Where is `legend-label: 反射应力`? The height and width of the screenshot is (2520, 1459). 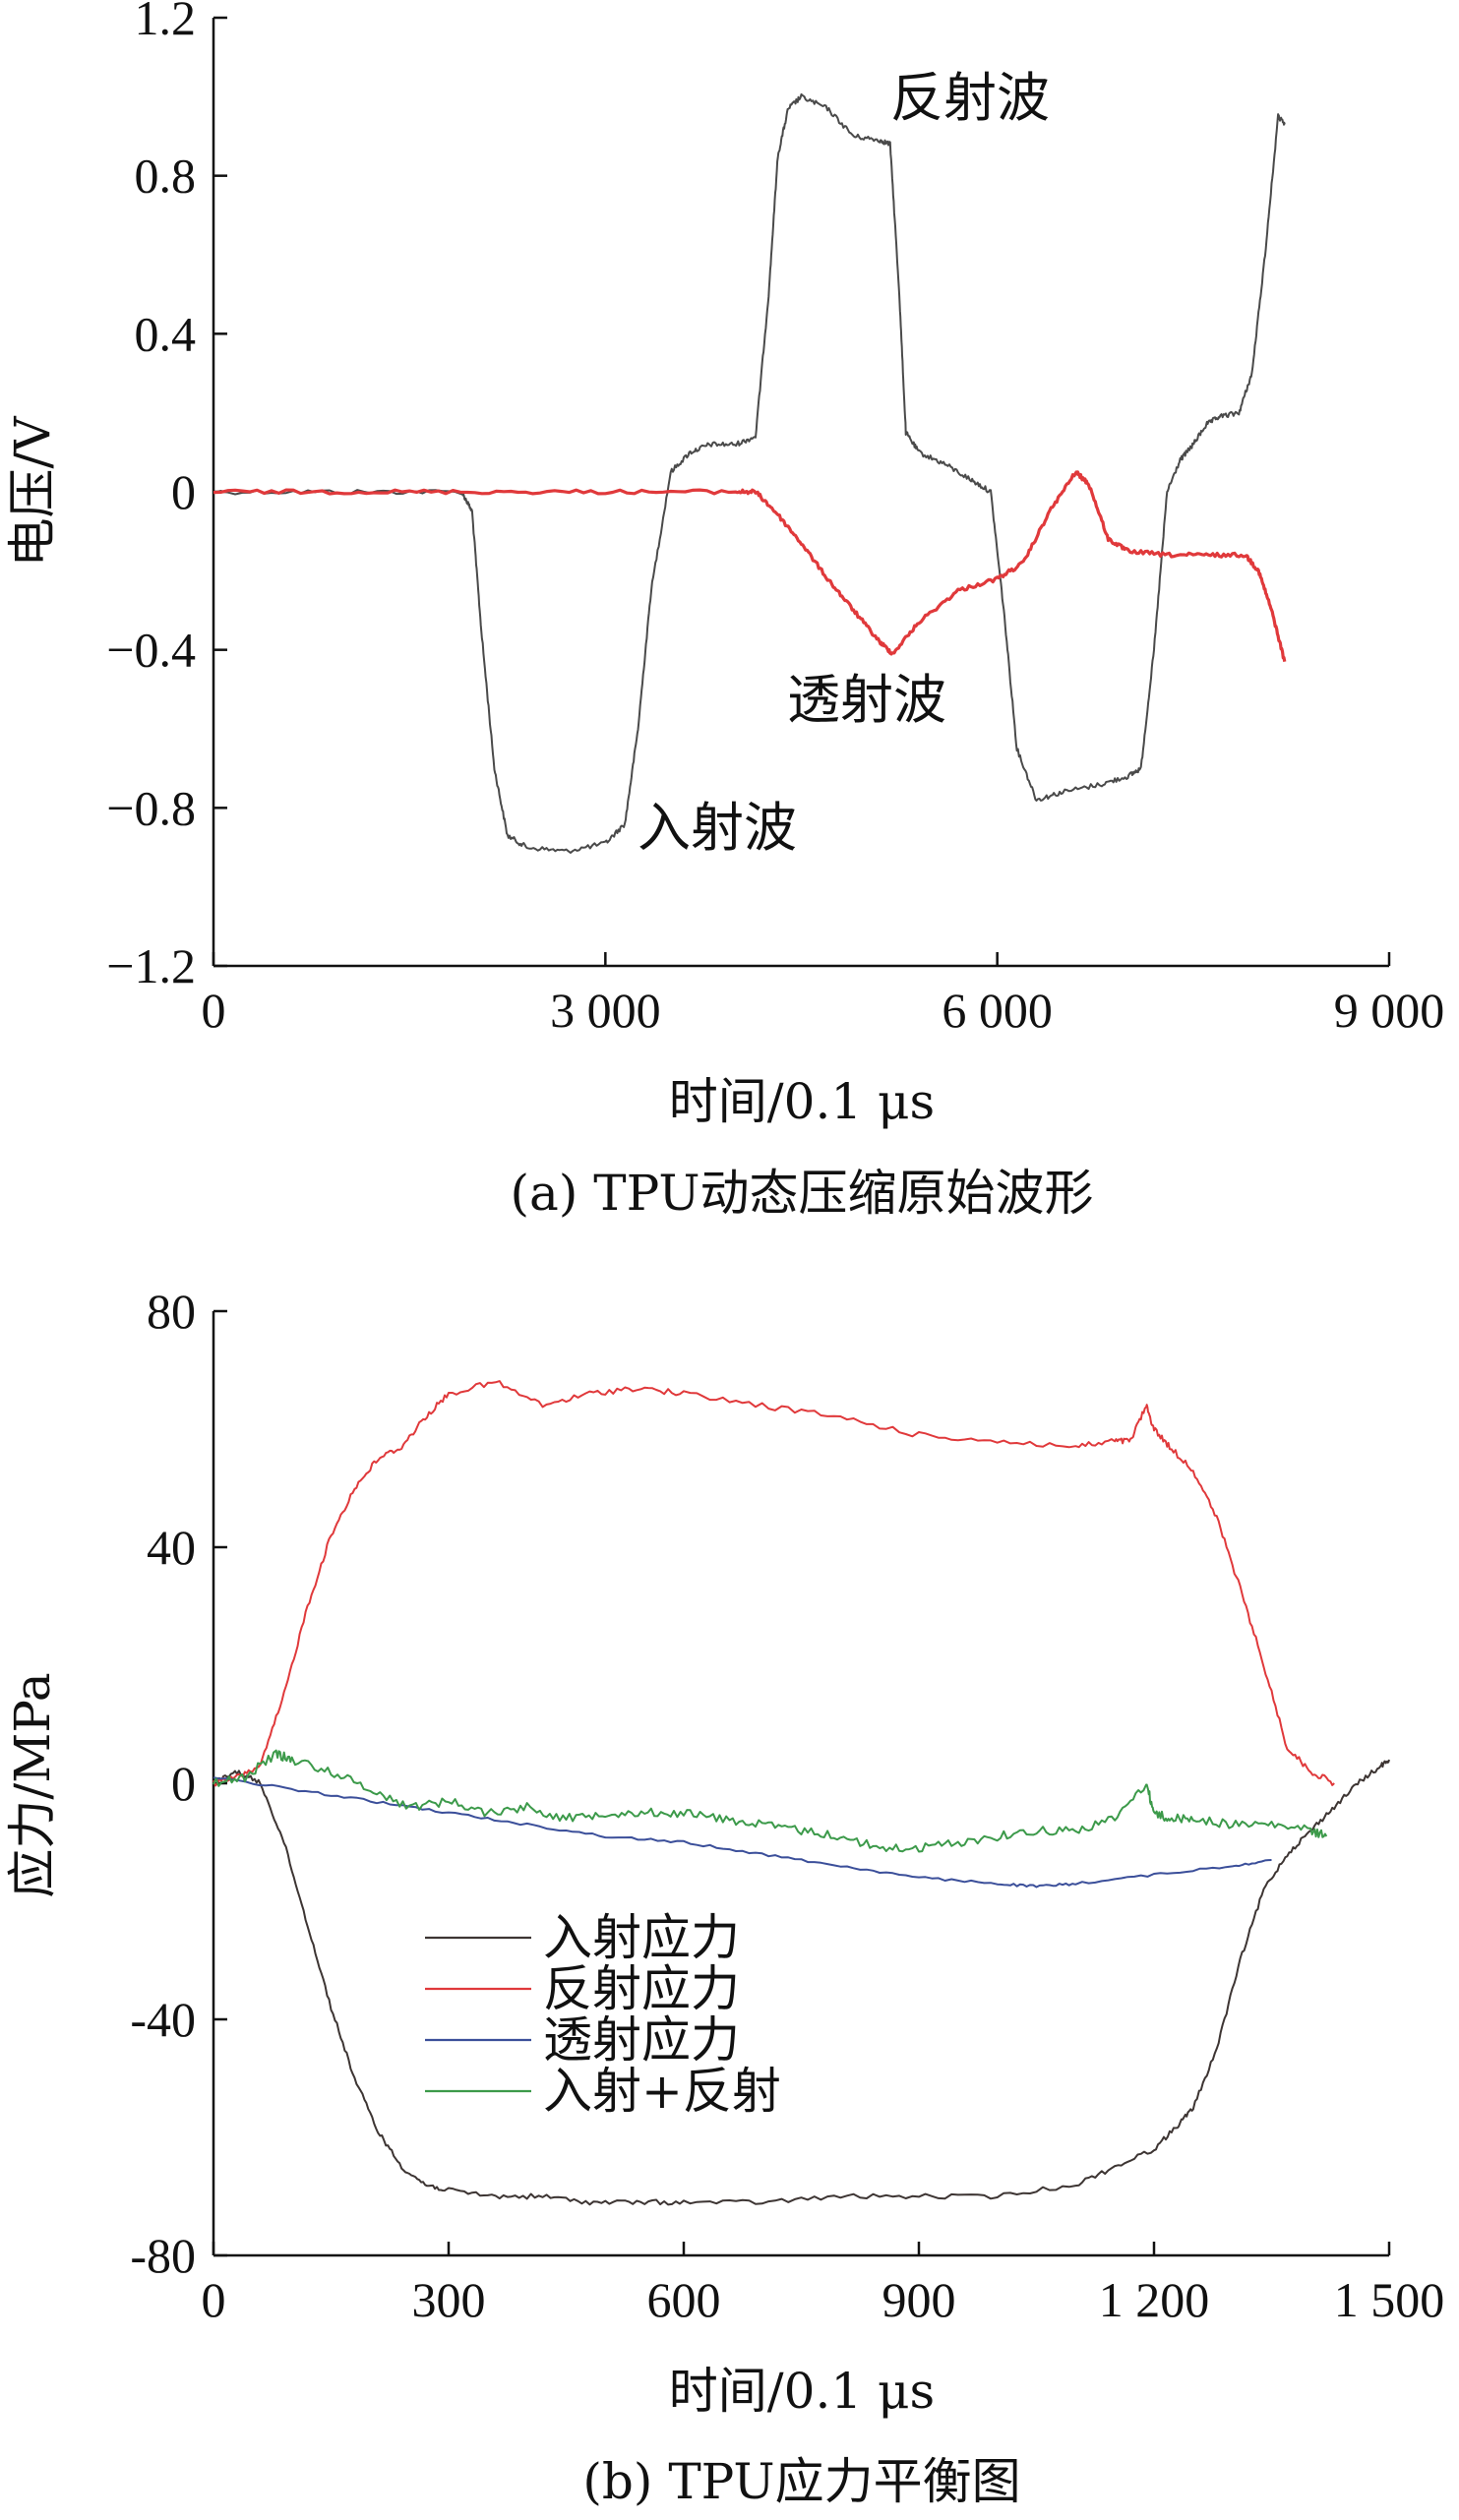 legend-label: 反射应力 is located at coordinates (641, 1988).